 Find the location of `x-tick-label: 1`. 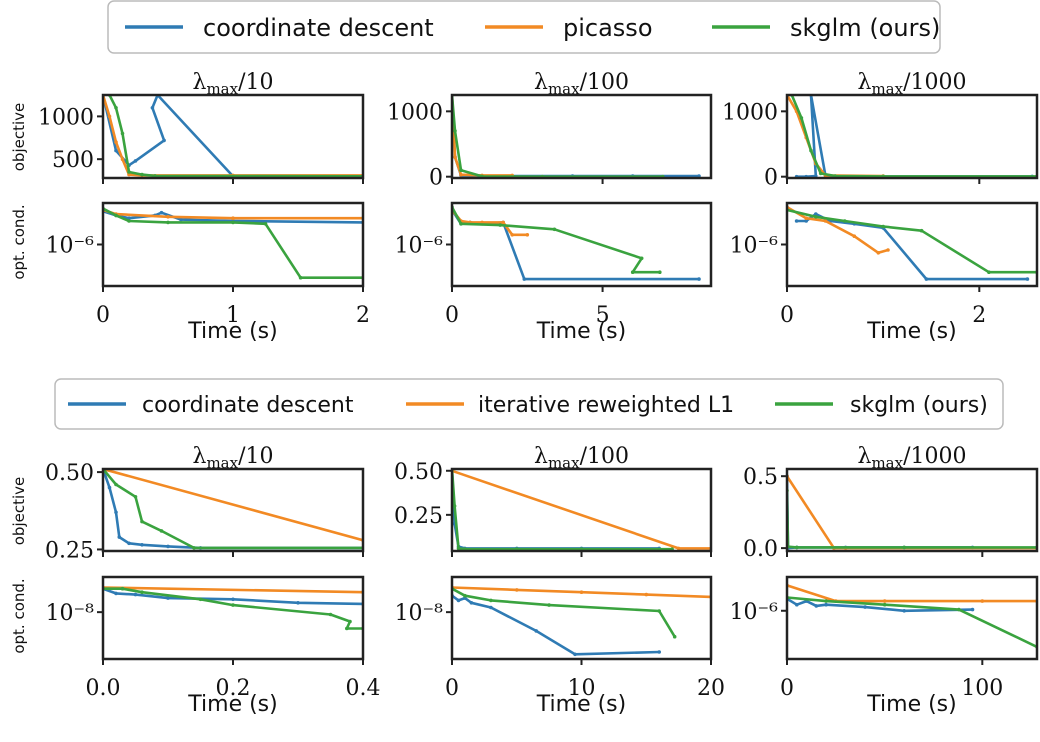

x-tick-label: 1 is located at coordinates (233, 315).